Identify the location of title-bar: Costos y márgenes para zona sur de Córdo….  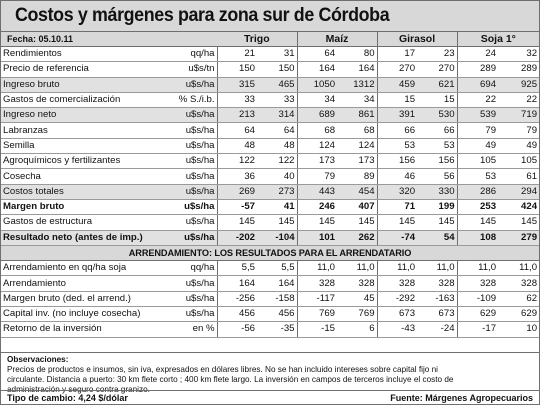
(270, 16).